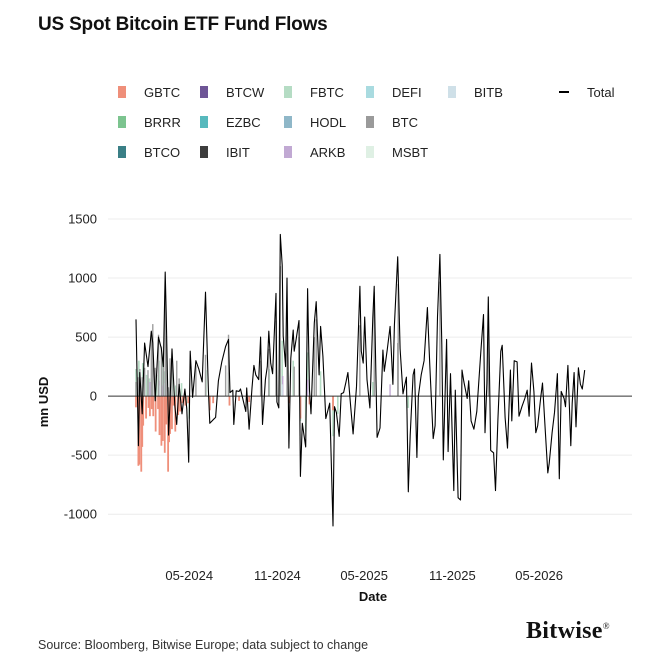  Describe the element at coordinates (568, 631) in the screenshot. I see `bitwise-logo: Bitwise®` at that location.